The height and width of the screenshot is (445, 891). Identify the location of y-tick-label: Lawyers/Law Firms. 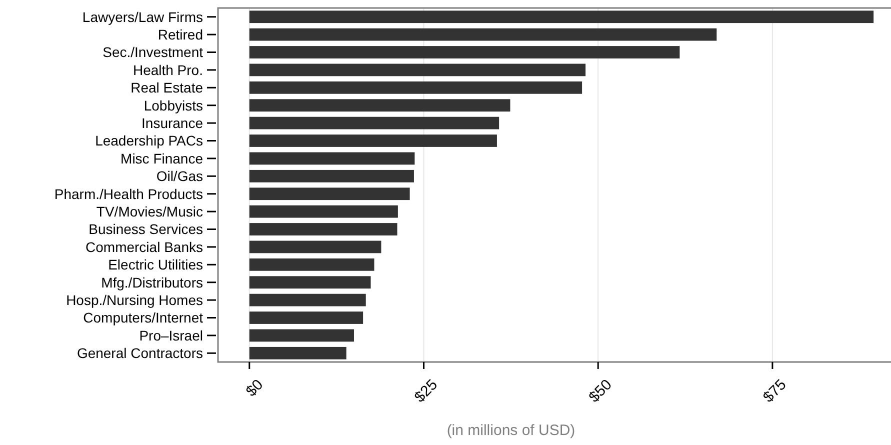
(142, 16).